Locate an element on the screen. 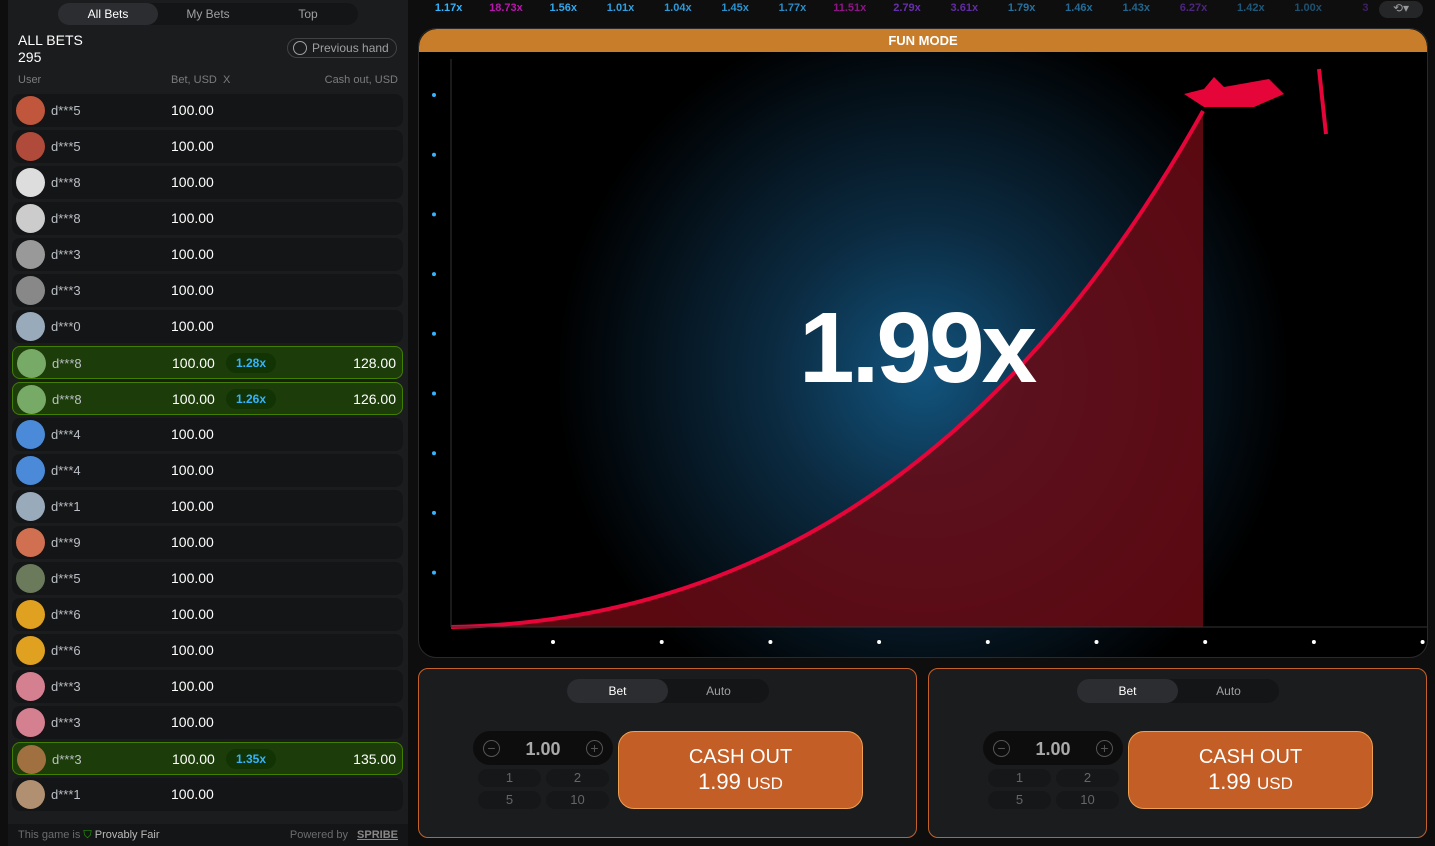  spribe-logo: SPRIBE is located at coordinates (377, 835).